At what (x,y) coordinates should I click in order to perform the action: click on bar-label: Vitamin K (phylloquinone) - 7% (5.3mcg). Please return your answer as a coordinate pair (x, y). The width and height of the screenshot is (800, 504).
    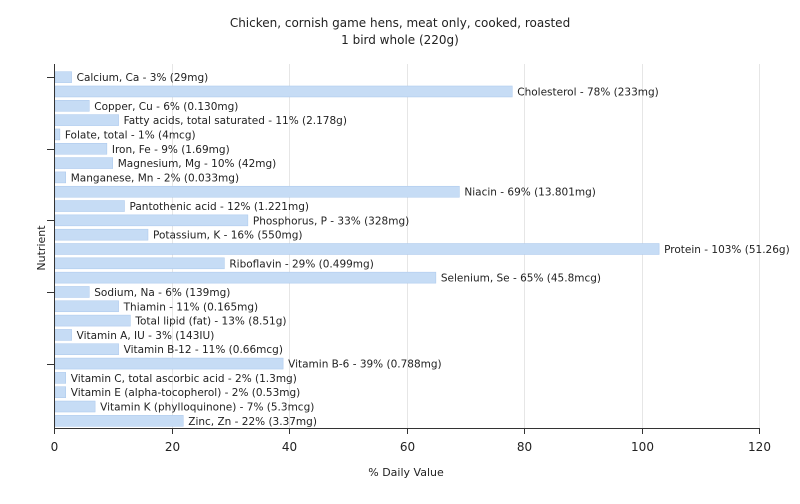
    Looking at the image, I should click on (207, 408).